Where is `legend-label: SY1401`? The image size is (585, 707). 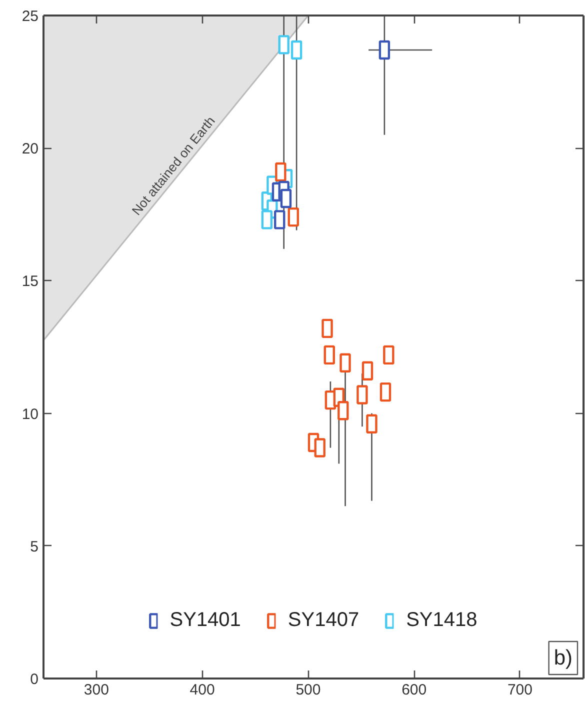
legend-label: SY1401 is located at coordinates (205, 620).